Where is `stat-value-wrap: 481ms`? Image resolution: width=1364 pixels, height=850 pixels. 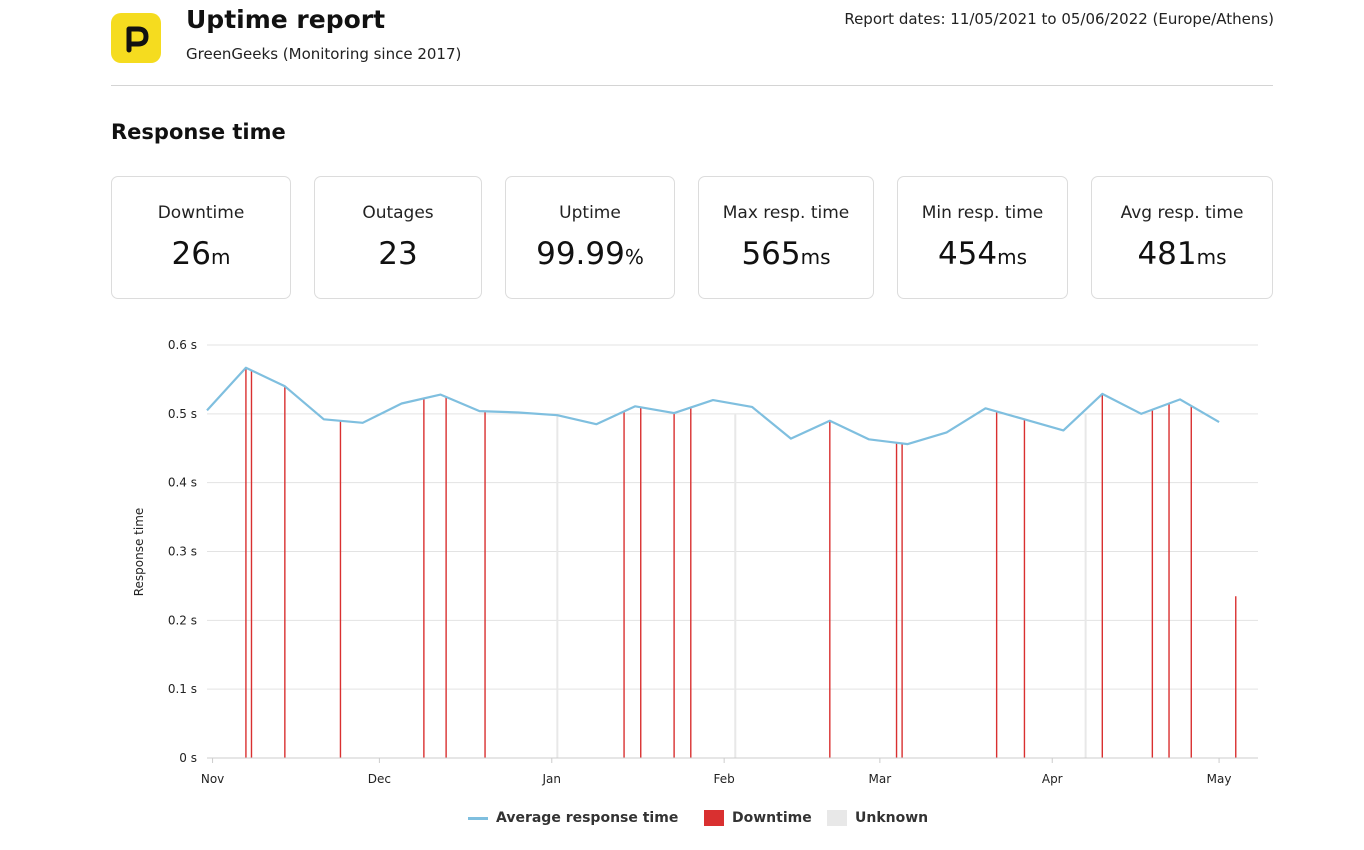 stat-value-wrap: 481ms is located at coordinates (1182, 254).